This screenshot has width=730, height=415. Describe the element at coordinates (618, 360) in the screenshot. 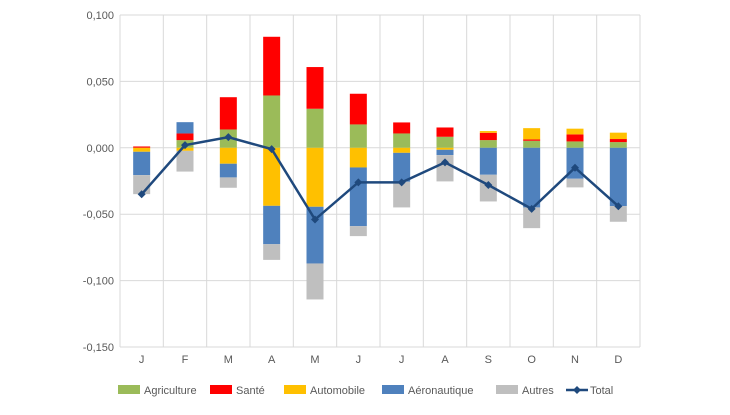

I see `x-tick-label: D` at that location.